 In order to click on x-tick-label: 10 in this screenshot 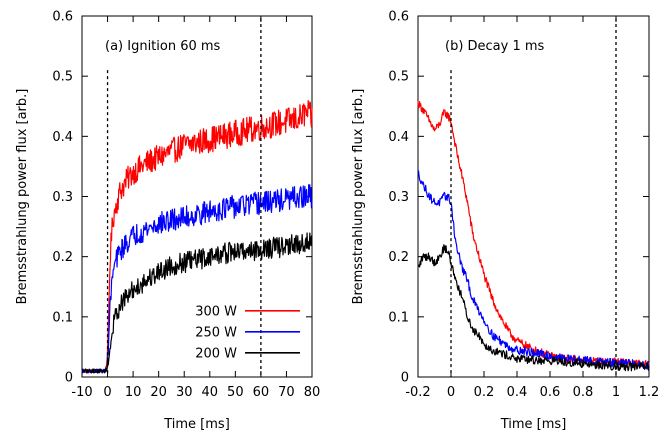, I will do `click(133, 392)`.